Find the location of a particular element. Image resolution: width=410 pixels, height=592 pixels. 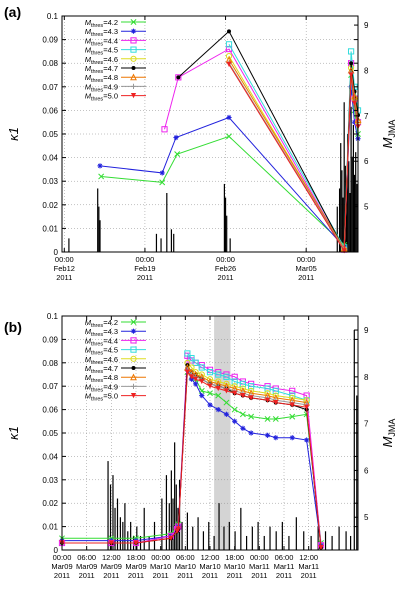

y-tick-label: 0.07 is located at coordinates (50, 386).